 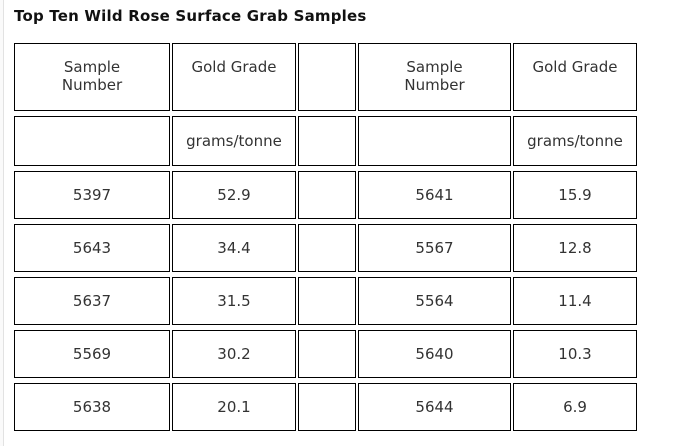 I want to click on page-title: Top Ten Wild Rose Surface Grab Samples, so click(x=190, y=16).